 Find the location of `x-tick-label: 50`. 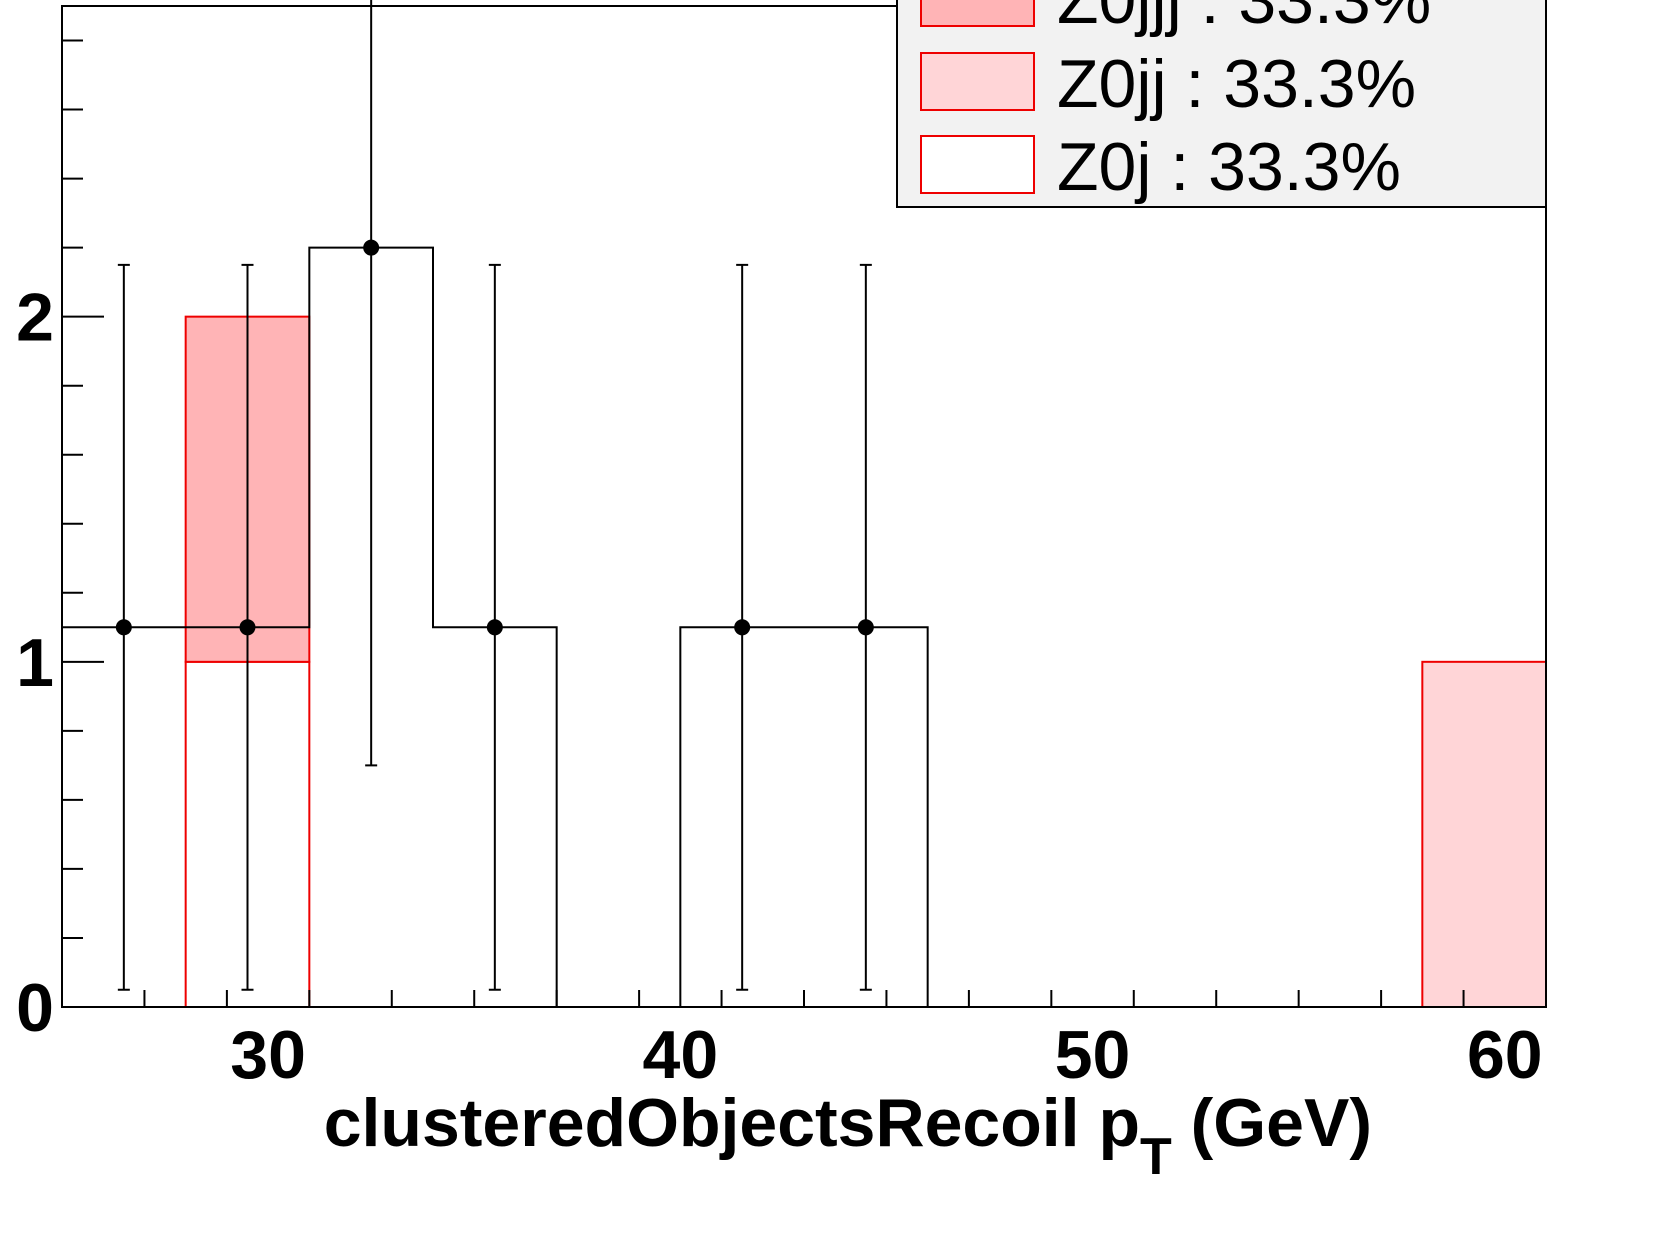

x-tick-label: 50 is located at coordinates (1093, 1055).